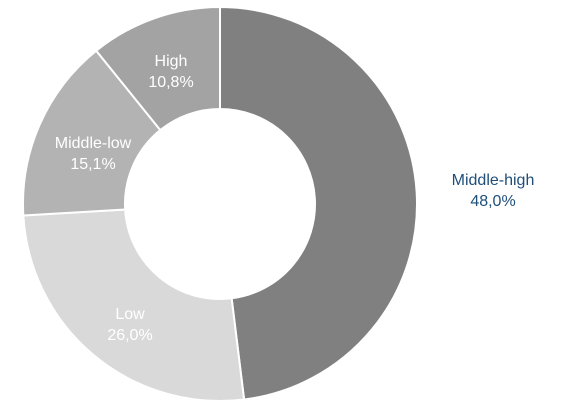  Describe the element at coordinates (129, 335) in the screenshot. I see `slice-value-low: 26,0%` at that location.